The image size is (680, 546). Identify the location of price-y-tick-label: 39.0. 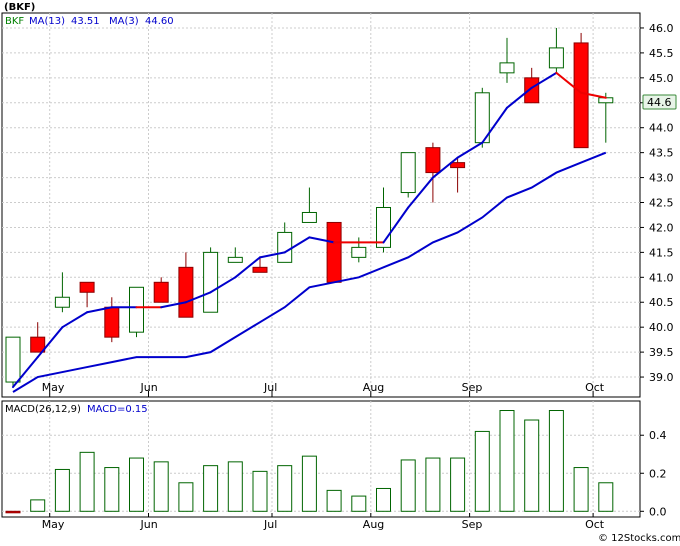
(661, 377).